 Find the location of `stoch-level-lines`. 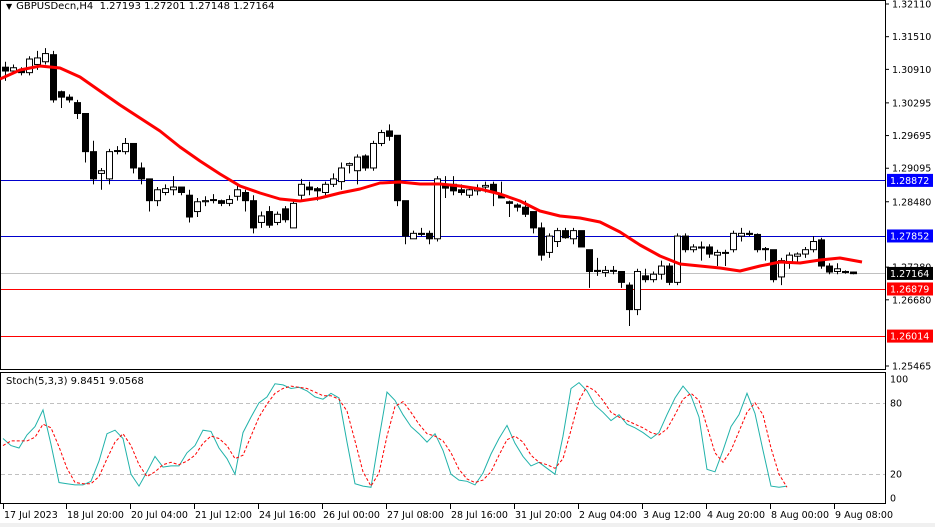

stoch-level-lines is located at coordinates (443, 439).